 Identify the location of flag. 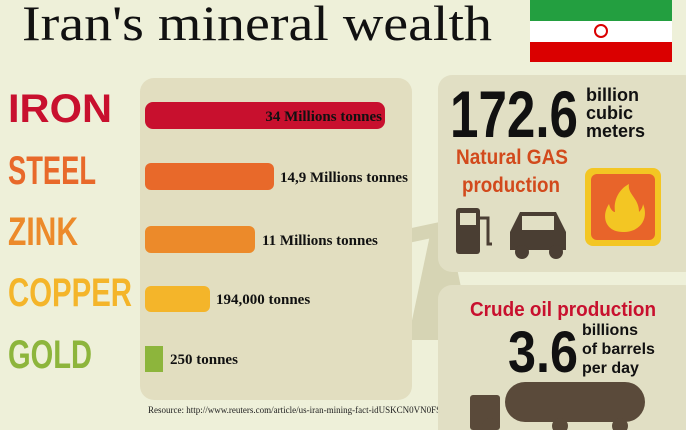
(601, 31).